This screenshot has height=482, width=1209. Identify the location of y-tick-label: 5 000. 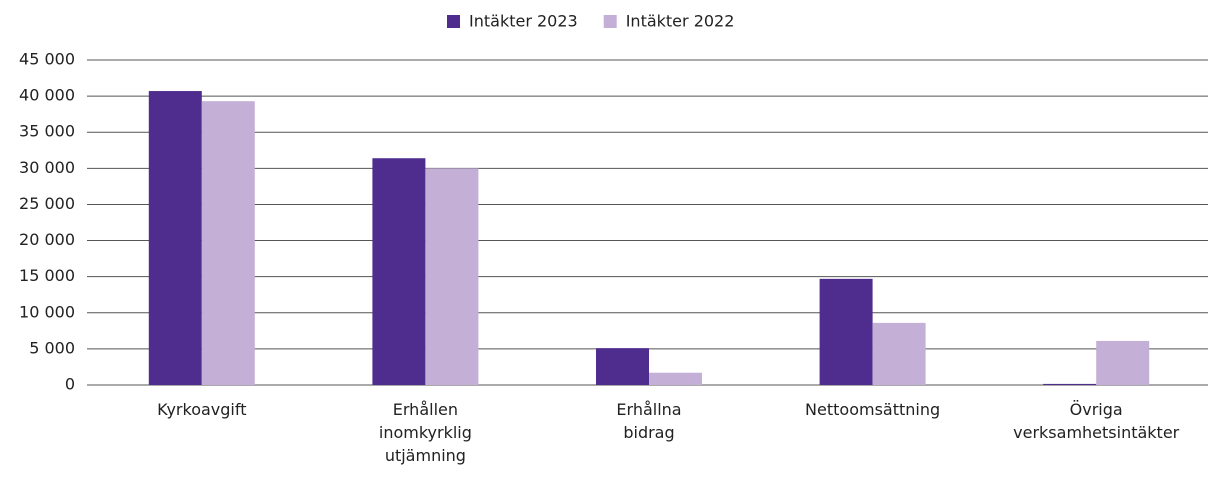
(52, 347).